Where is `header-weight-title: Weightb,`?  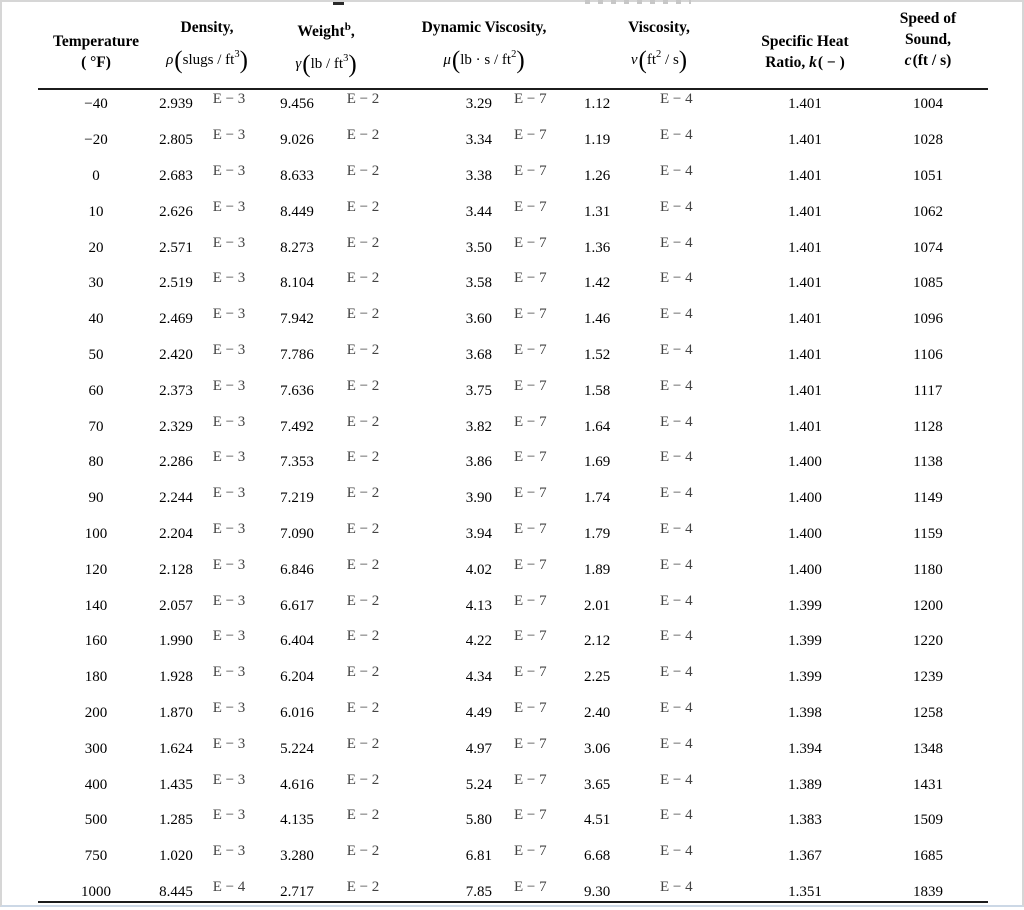 header-weight-title: Weightb, is located at coordinates (325, 29).